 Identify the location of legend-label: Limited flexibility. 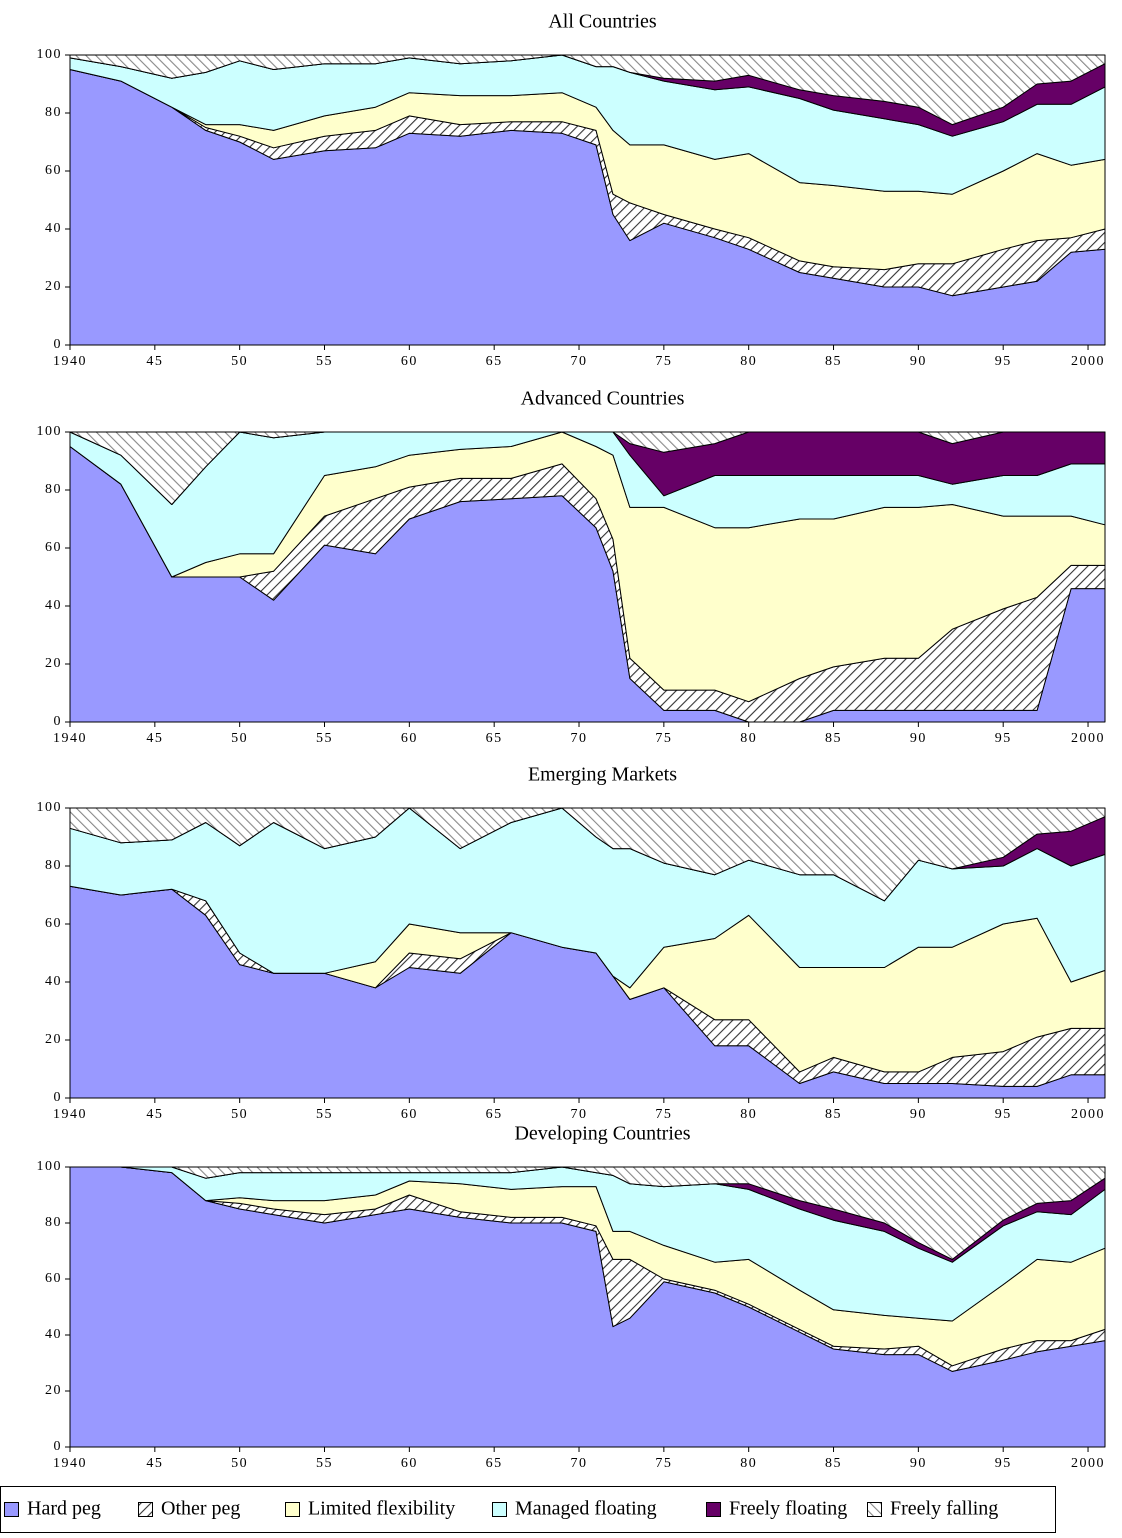
(381, 1509).